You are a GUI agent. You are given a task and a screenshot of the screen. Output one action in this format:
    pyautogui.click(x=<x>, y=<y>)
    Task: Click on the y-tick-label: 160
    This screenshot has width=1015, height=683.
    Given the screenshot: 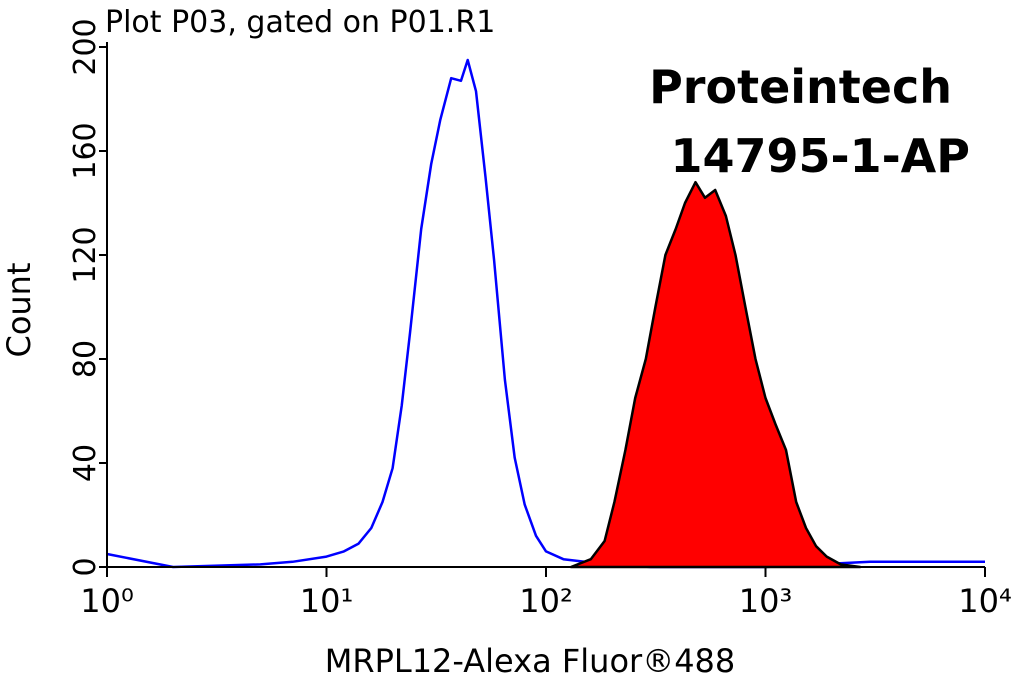 What is the action you would take?
    pyautogui.click(x=85, y=150)
    